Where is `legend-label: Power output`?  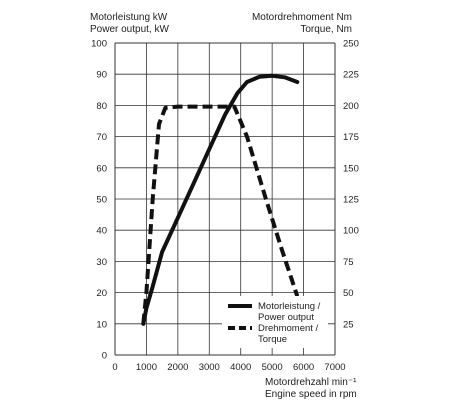 legend-label: Power output is located at coordinates (286, 317).